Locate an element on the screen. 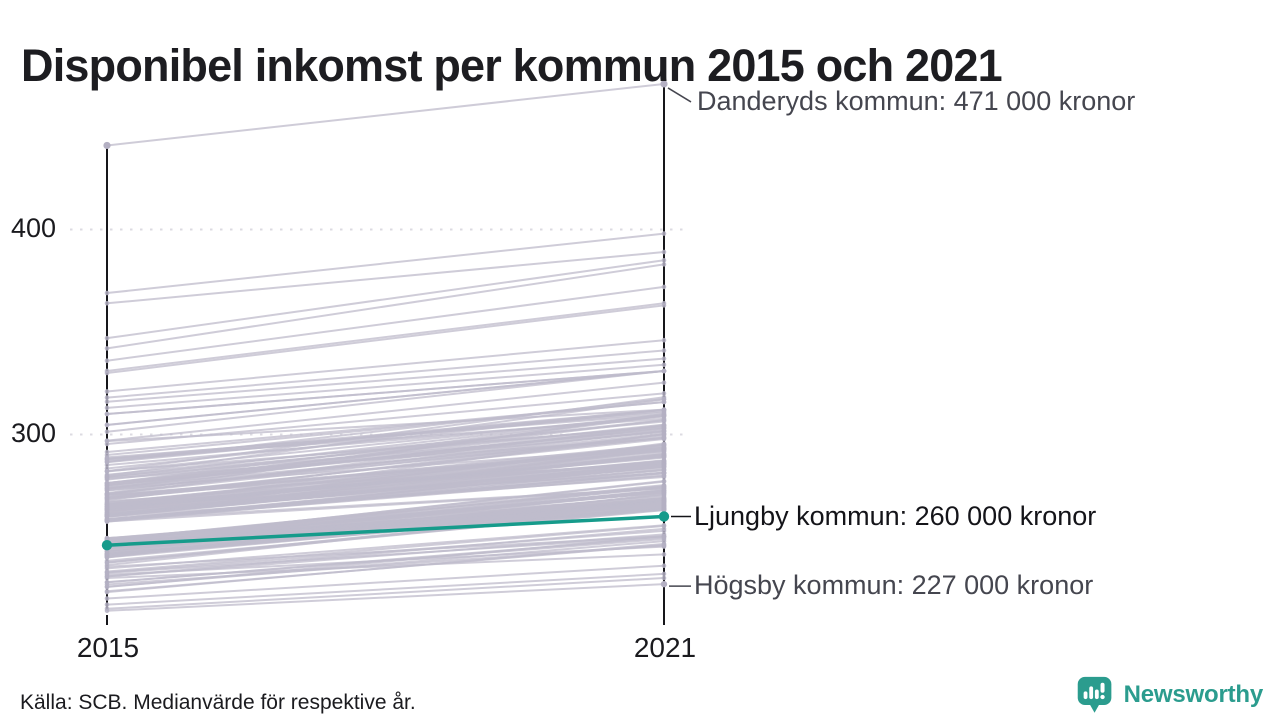  y-axis-tick-400: 400 is located at coordinates (33, 228).